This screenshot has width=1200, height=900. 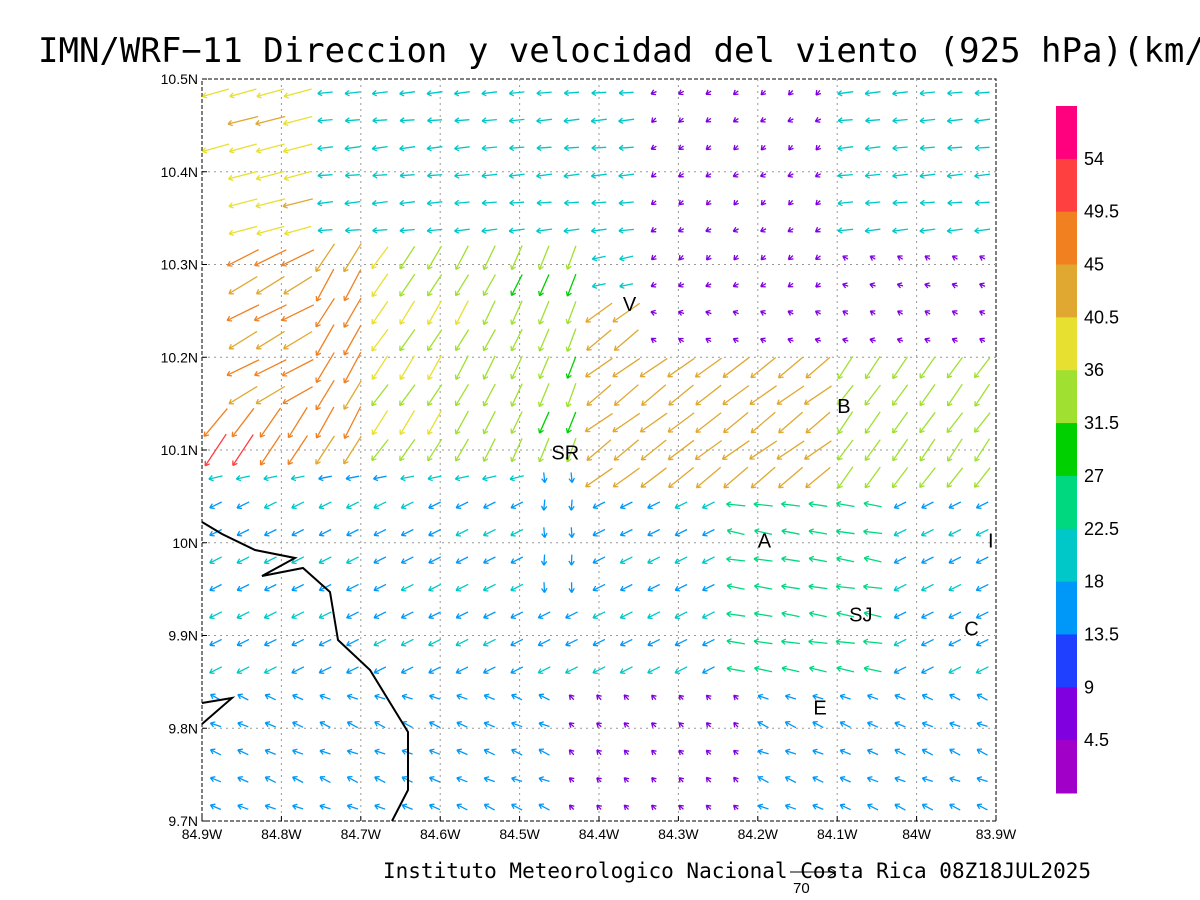 I want to click on y-tick-label: 9.9N, so click(x=183, y=636).